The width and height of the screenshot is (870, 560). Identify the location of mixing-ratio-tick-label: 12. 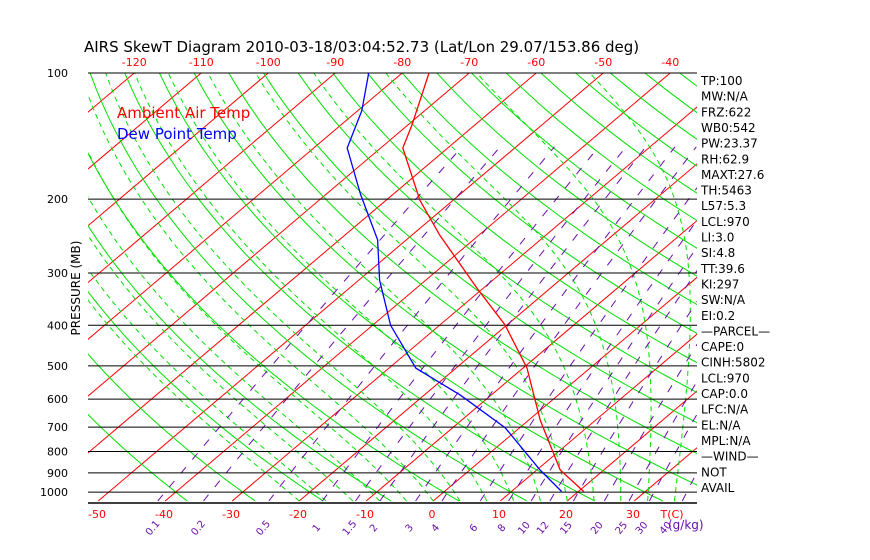
(543, 528).